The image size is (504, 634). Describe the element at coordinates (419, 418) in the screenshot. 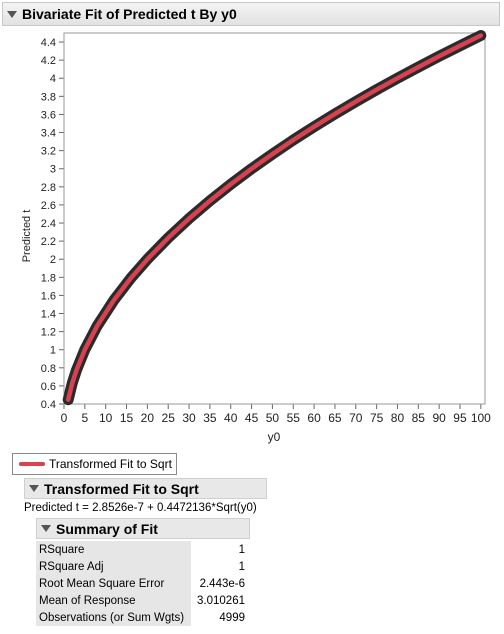

I see `x-tick-label: 85` at that location.